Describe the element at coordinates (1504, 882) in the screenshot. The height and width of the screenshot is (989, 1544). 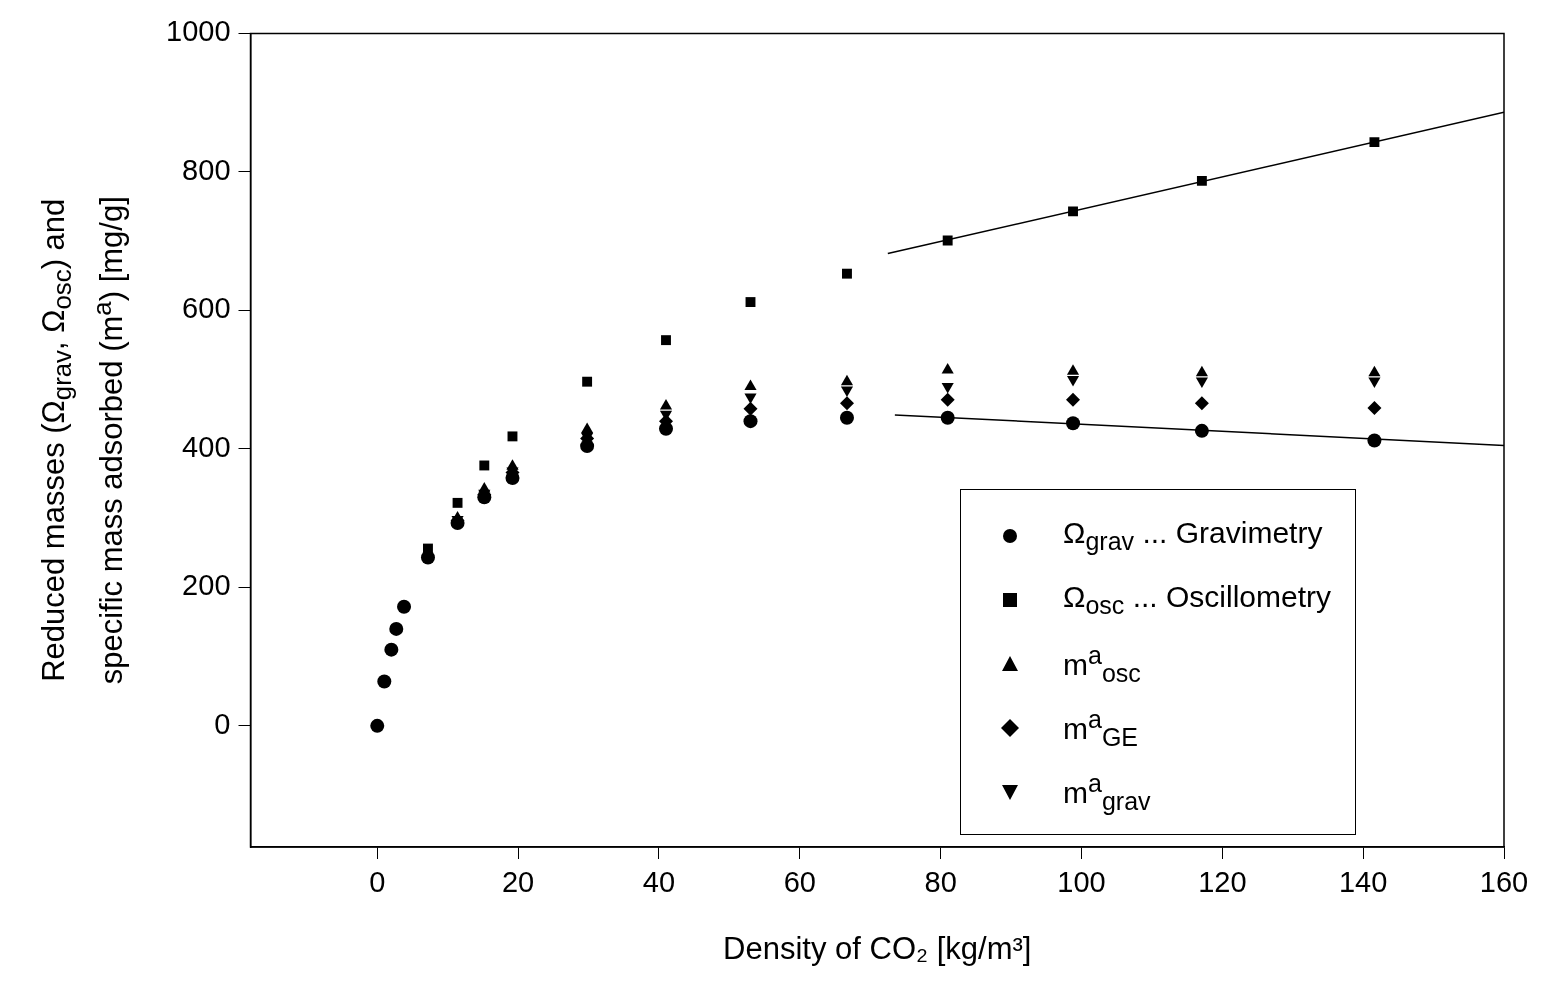
I see `x-tick-label: 160` at that location.